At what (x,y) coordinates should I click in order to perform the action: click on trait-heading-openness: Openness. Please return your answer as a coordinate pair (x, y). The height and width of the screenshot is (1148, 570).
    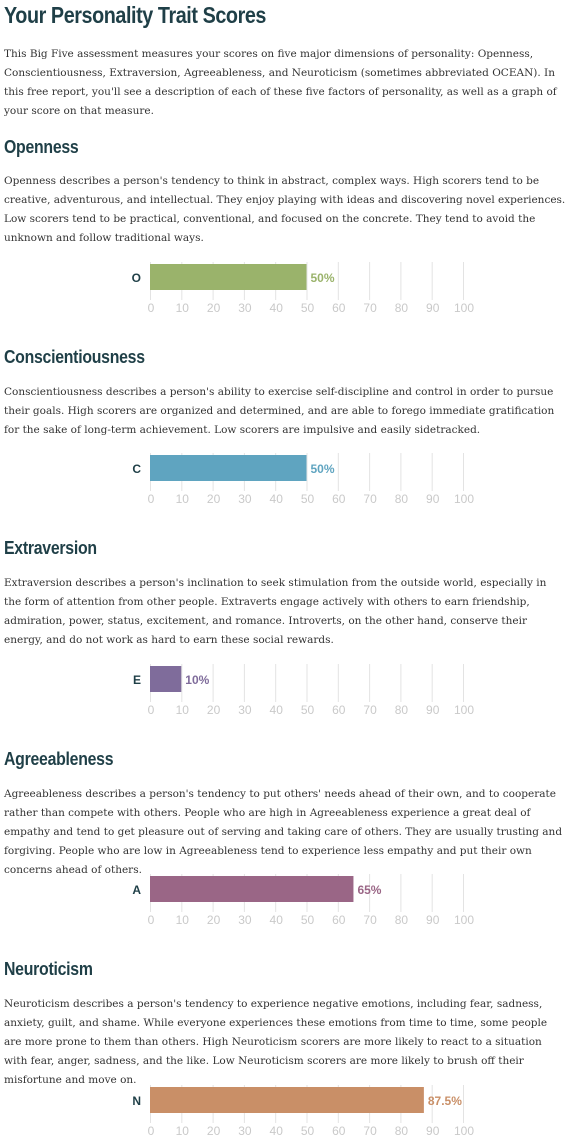
    Looking at the image, I should click on (41, 147).